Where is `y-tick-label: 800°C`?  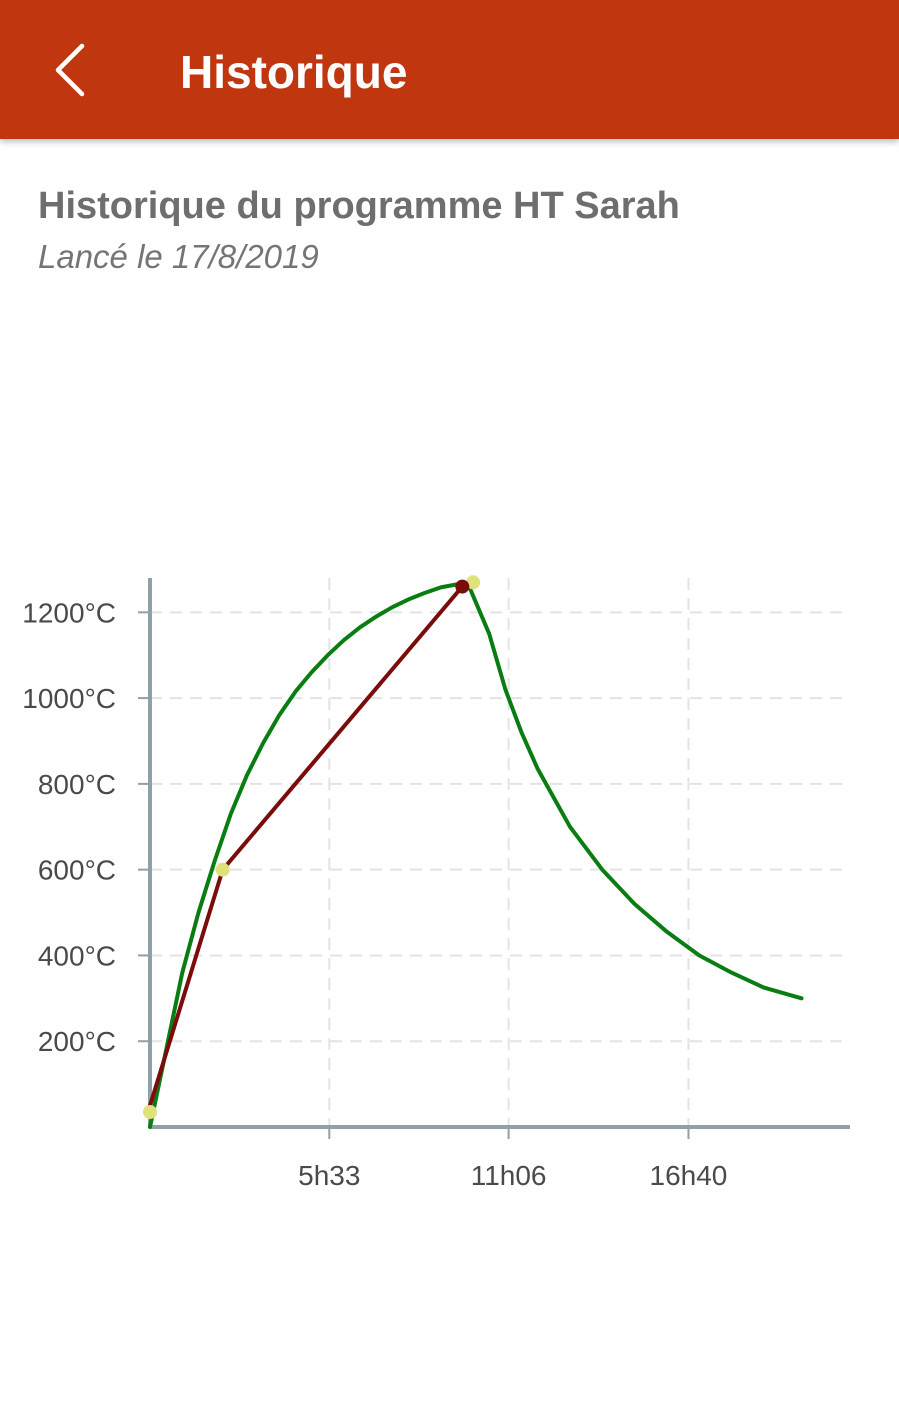 y-tick-label: 800°C is located at coordinates (77, 784).